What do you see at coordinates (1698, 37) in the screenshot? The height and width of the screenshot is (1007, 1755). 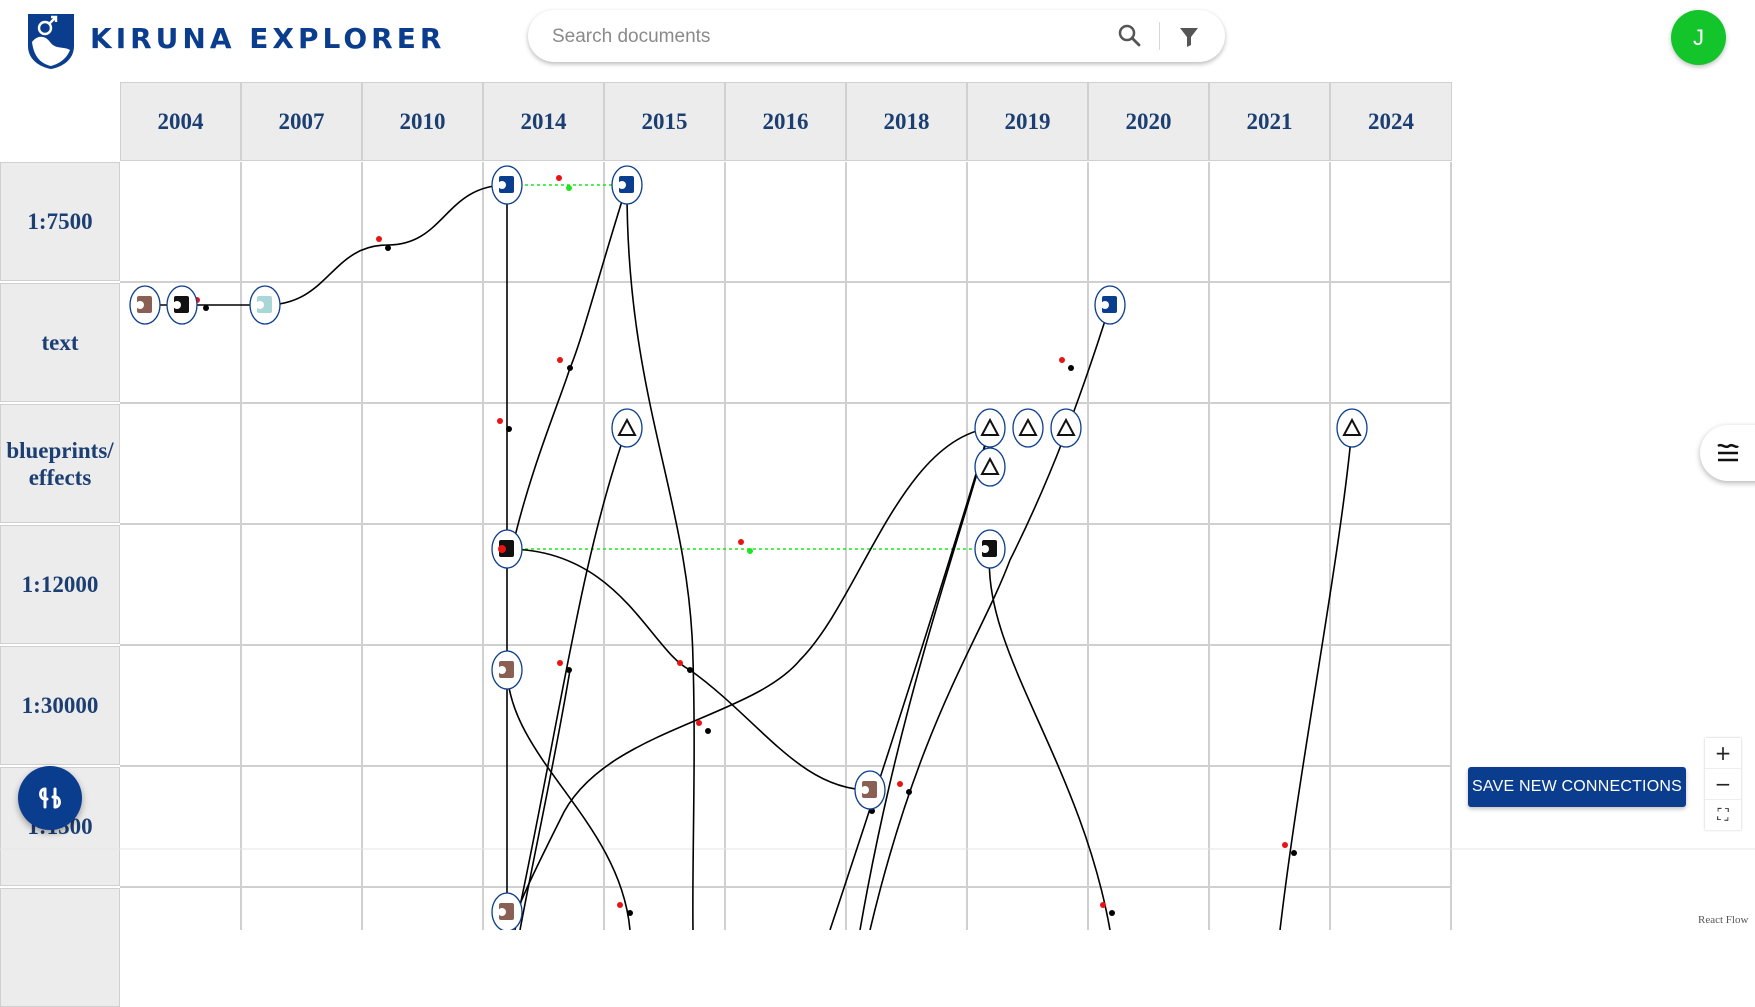 I see `user-avatar: J` at bounding box center [1698, 37].